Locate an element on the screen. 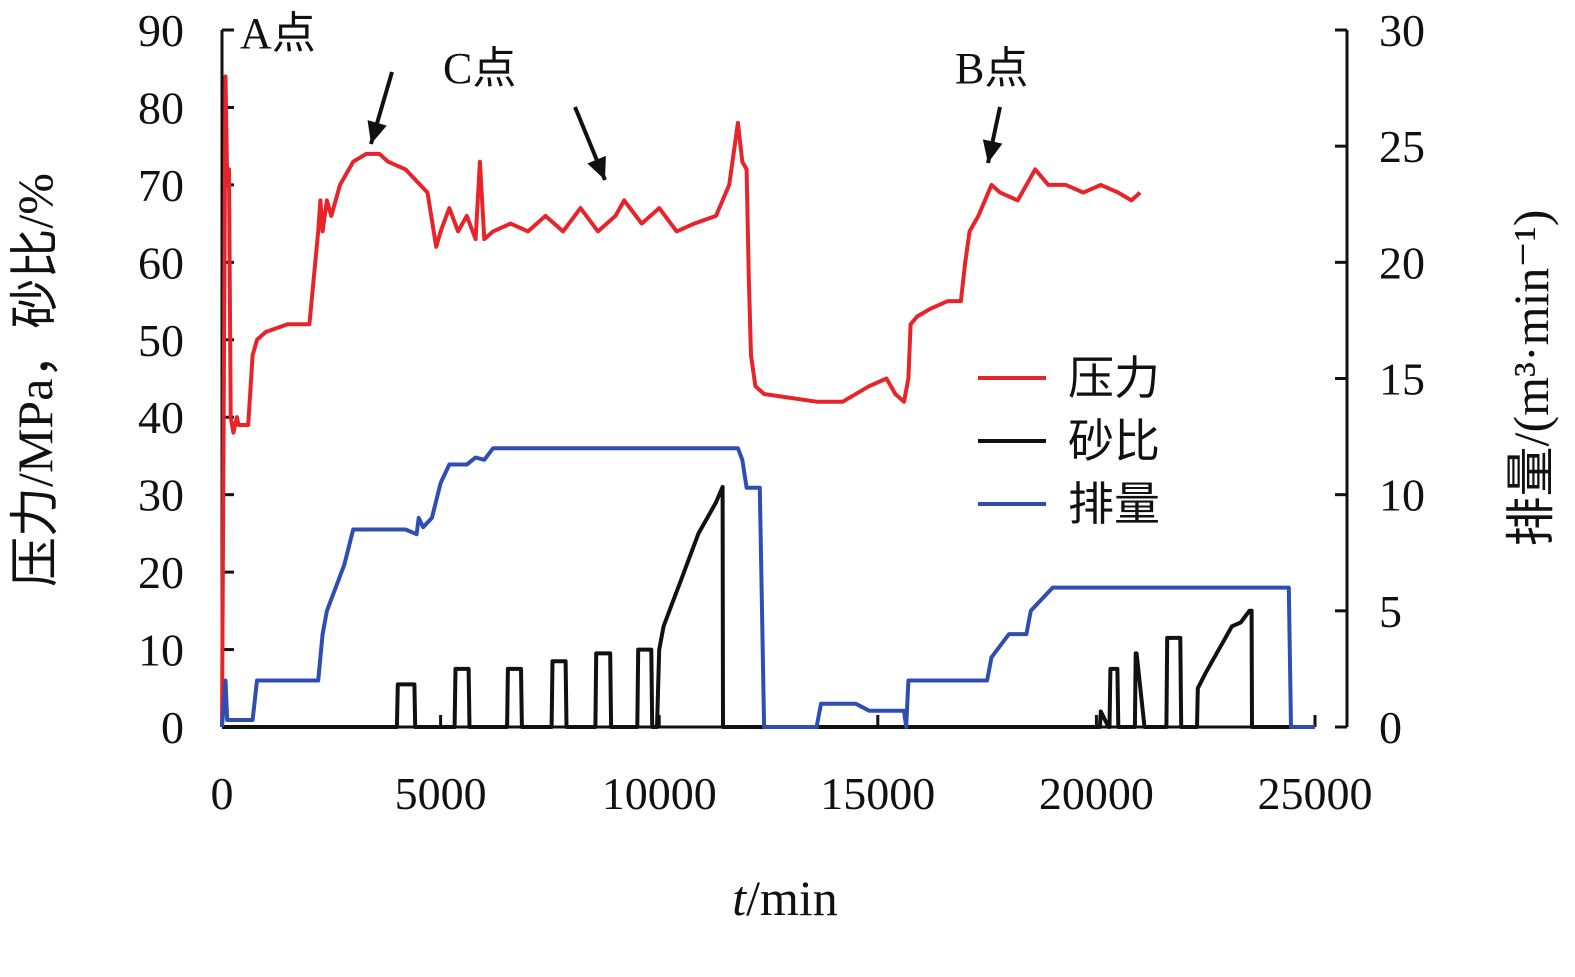 The width and height of the screenshot is (1575, 977). x-tick-label: 15000 is located at coordinates (877, 793).